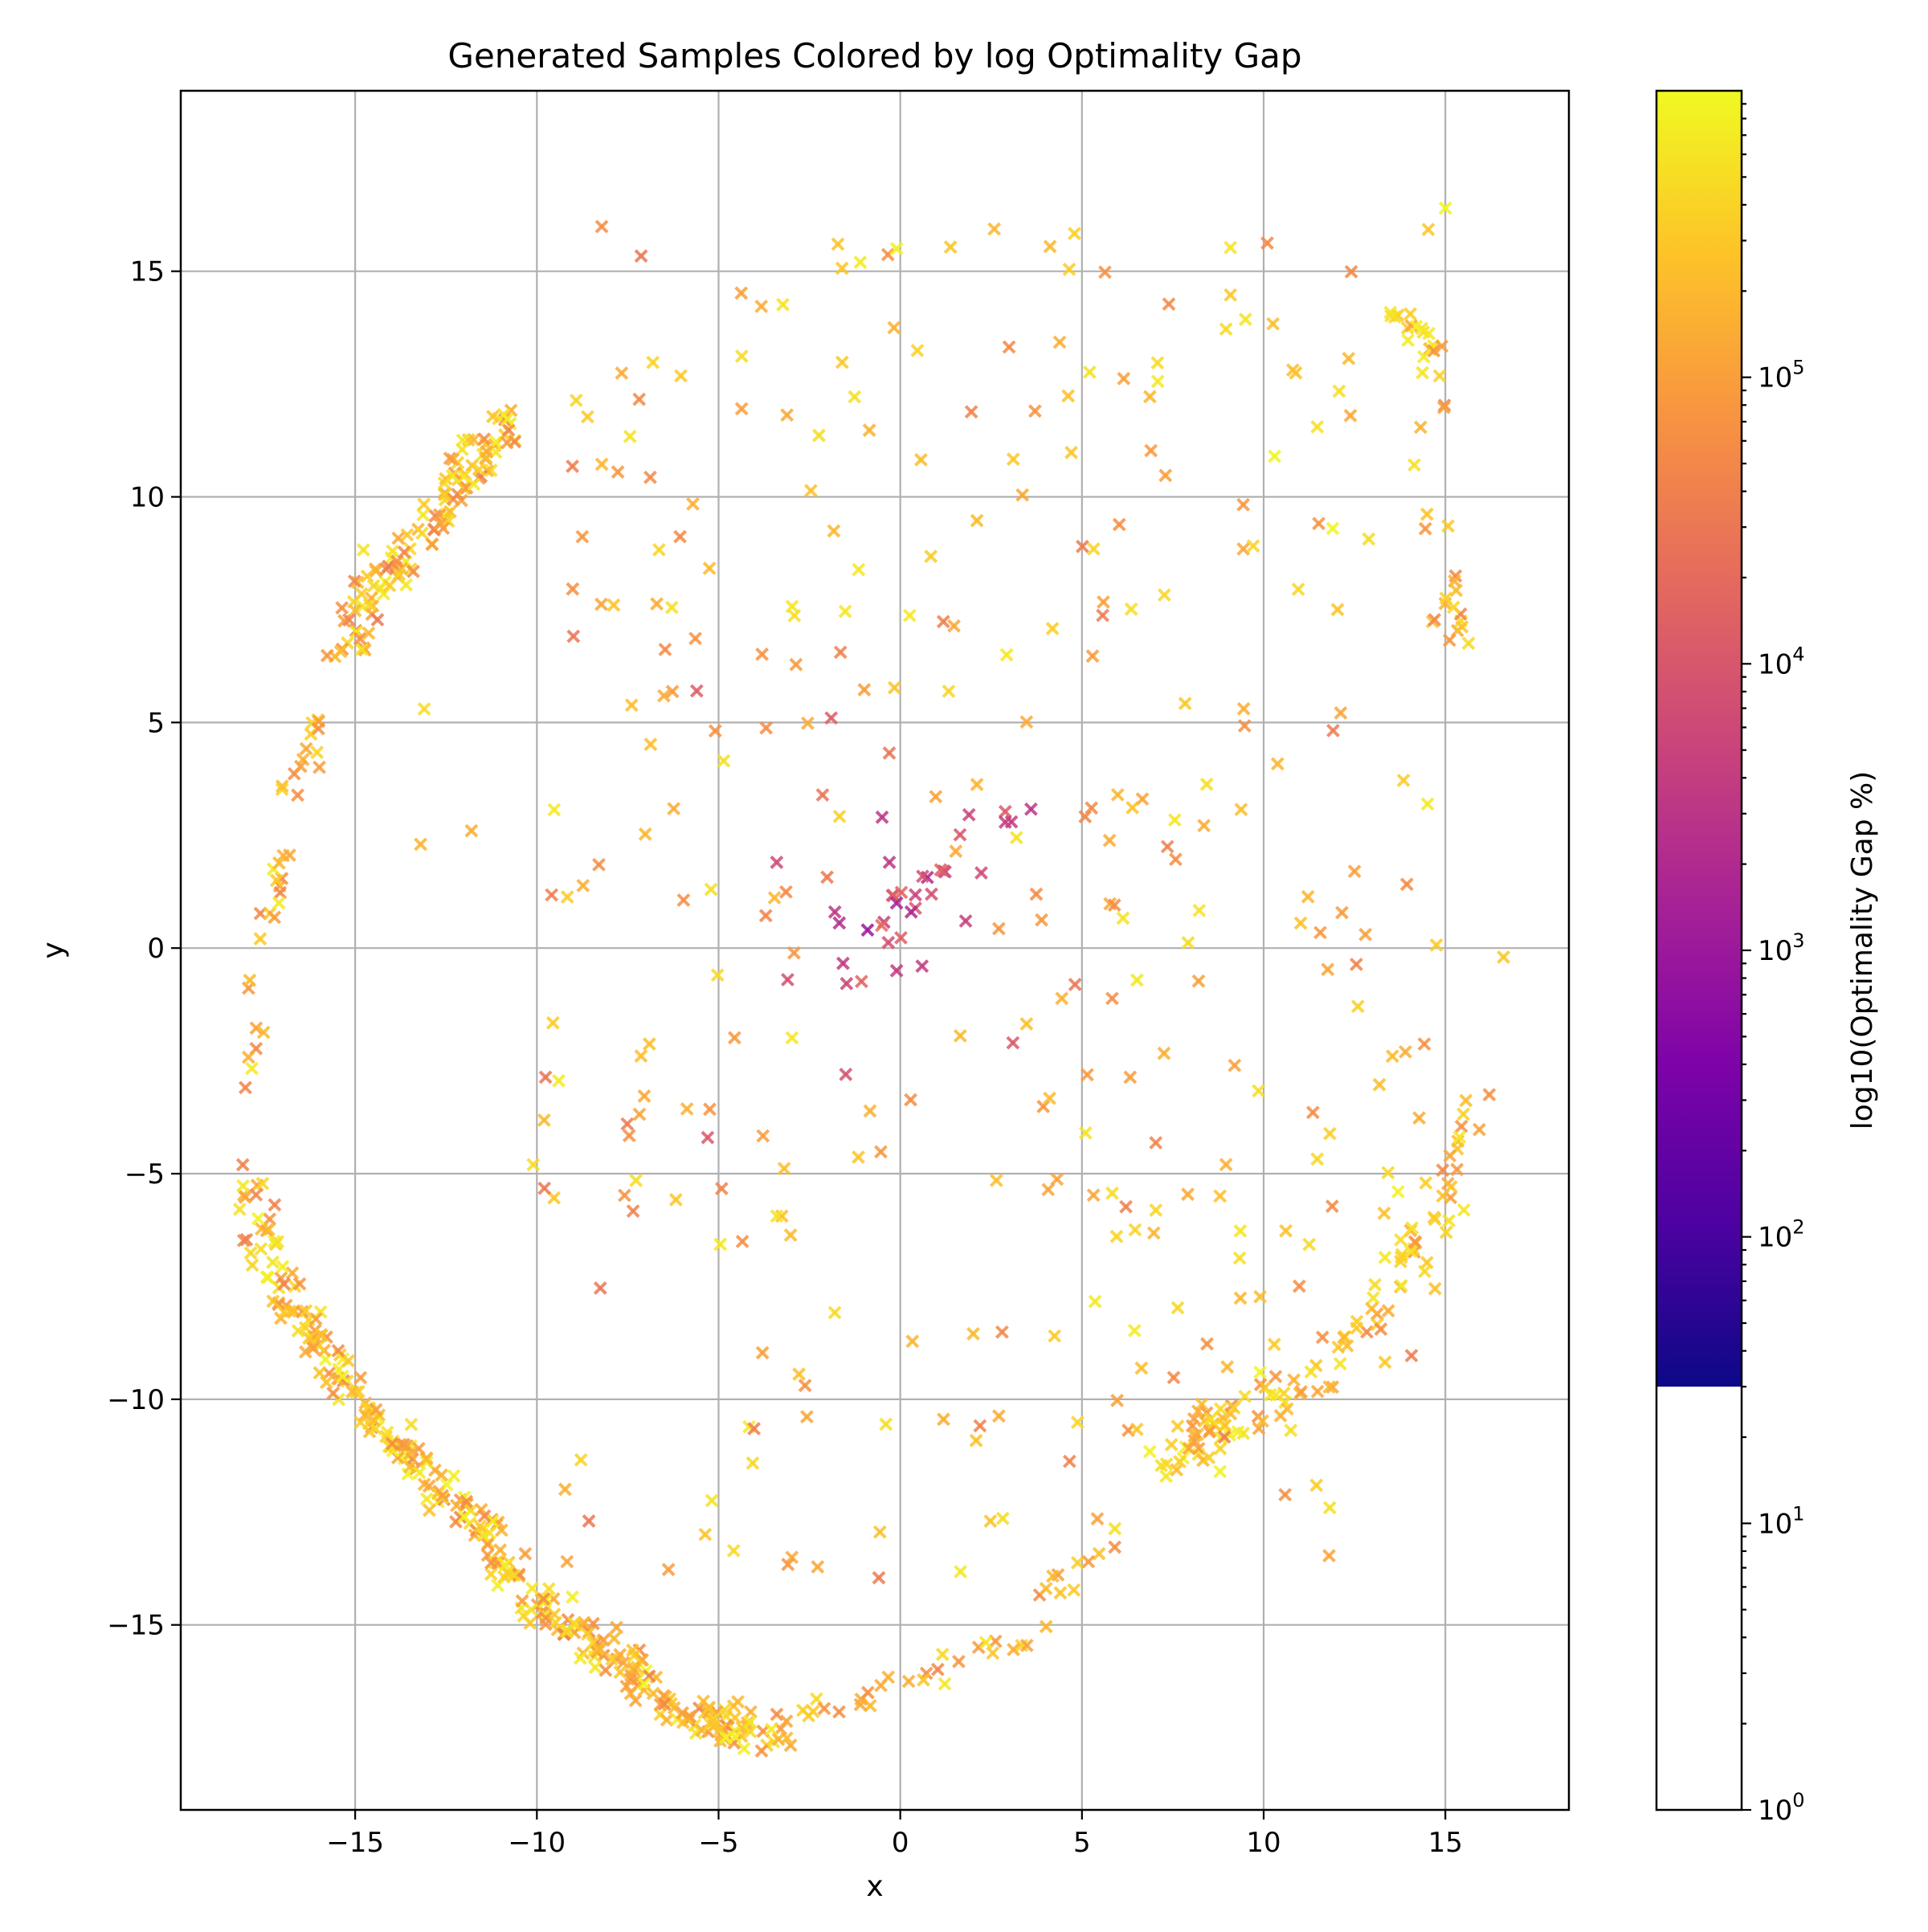 The image size is (1928, 1932). I want to click on colorbar-ticks: 100 101 102 103 104 105, so click(1773, 965).